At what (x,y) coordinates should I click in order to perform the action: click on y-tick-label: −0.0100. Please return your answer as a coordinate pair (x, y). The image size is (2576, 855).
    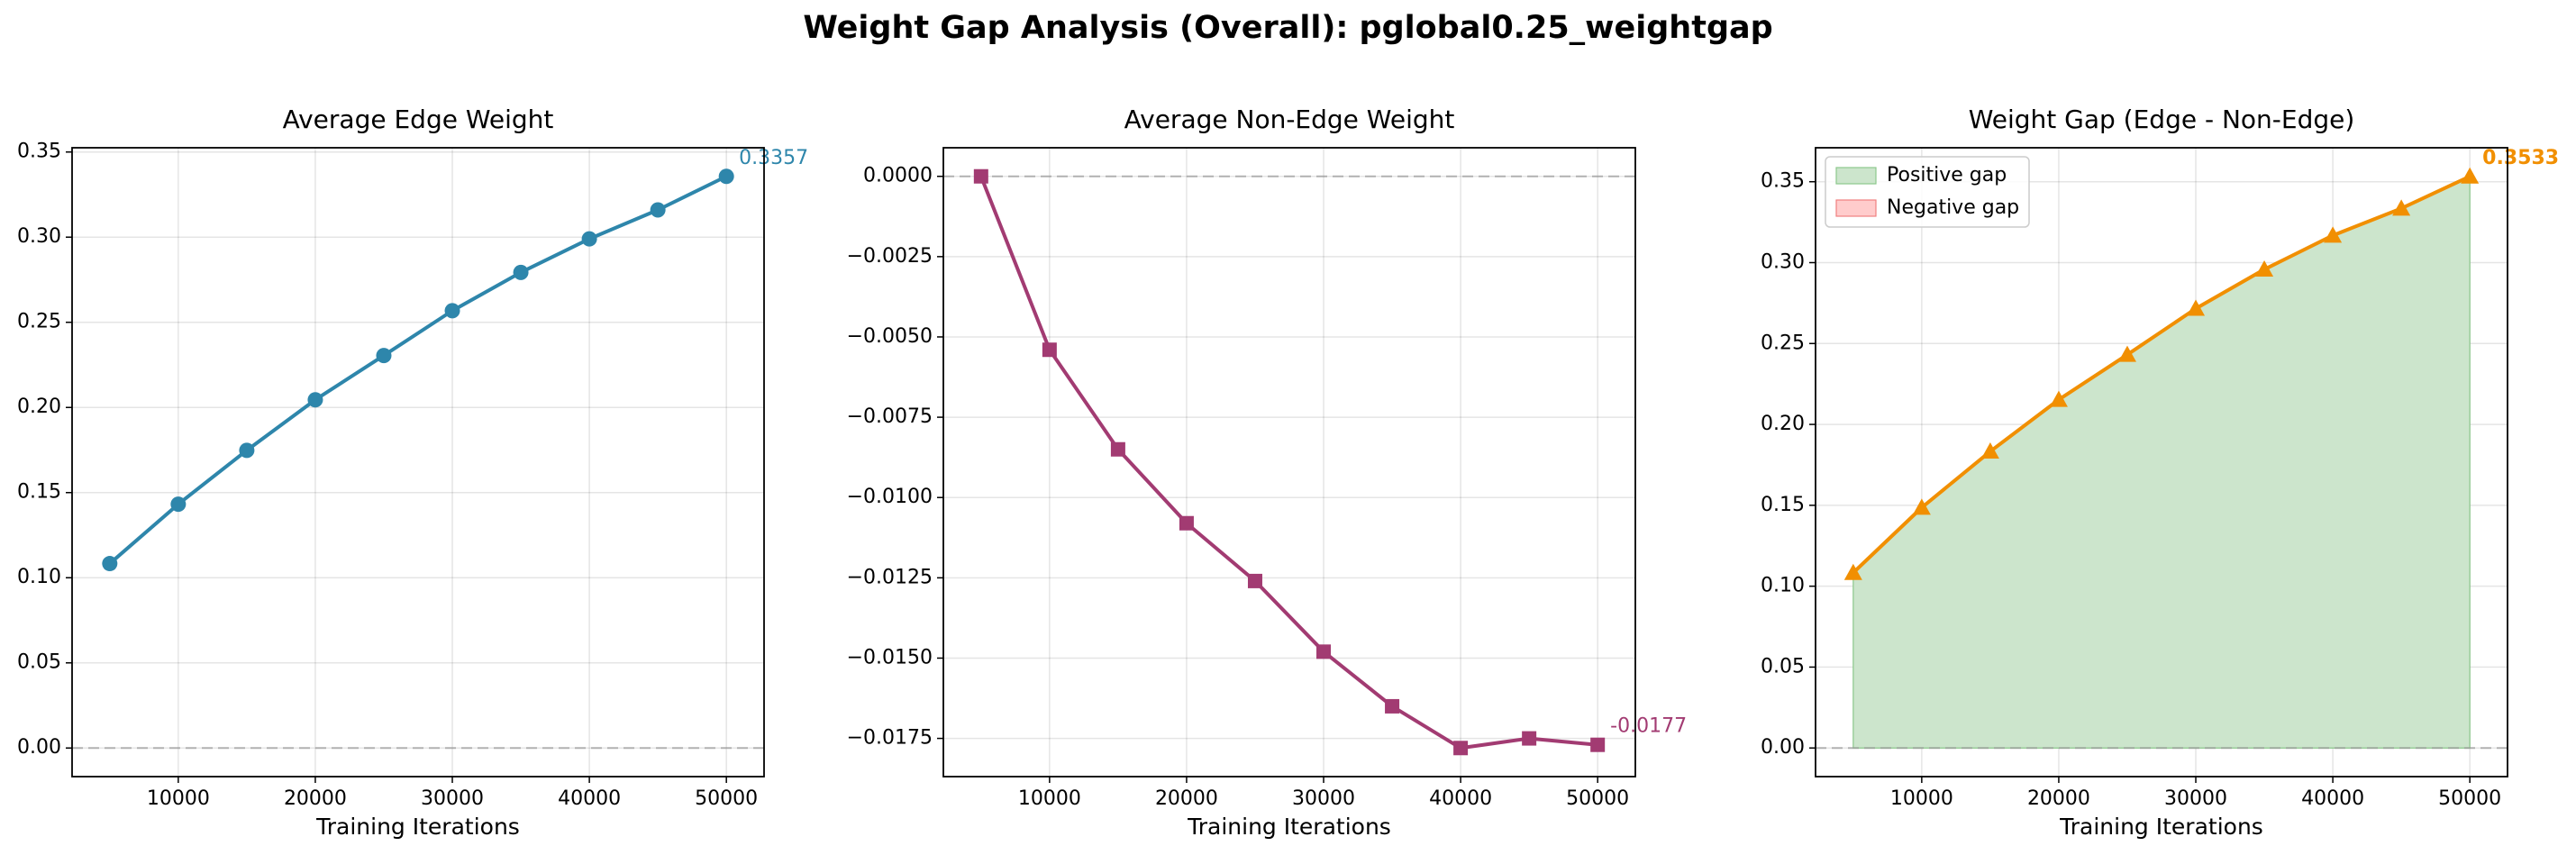
    Looking at the image, I should click on (890, 497).